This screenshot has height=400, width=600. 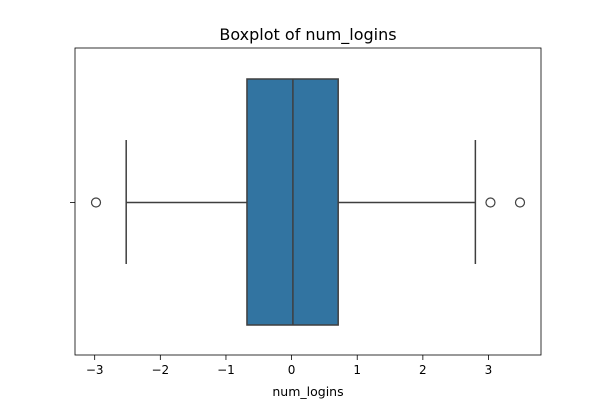 I want to click on x-tick-label: −2, so click(x=160, y=370).